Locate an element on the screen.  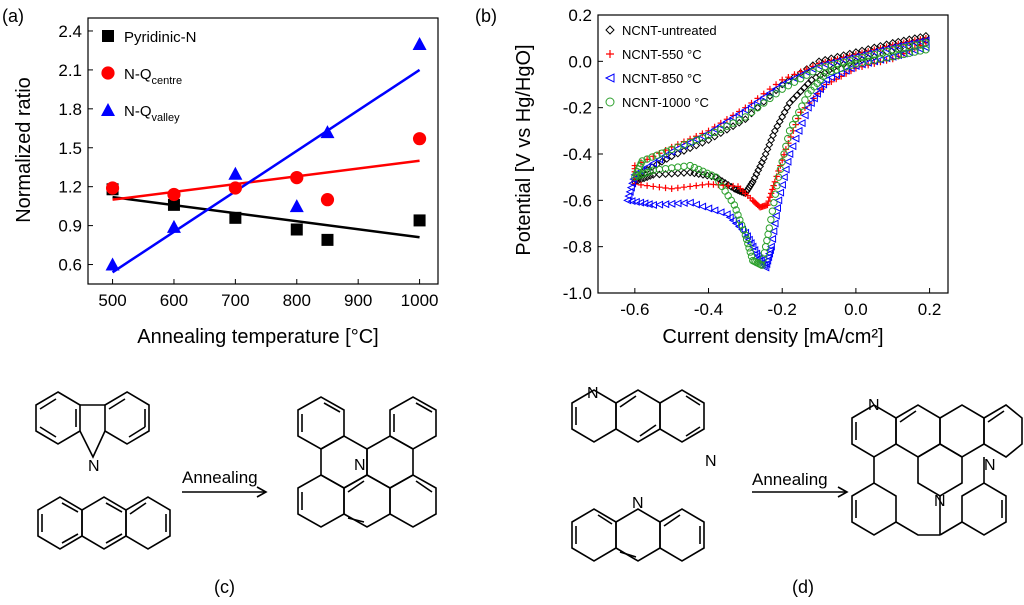
diaza-n-atom-top: N is located at coordinates (593, 393).